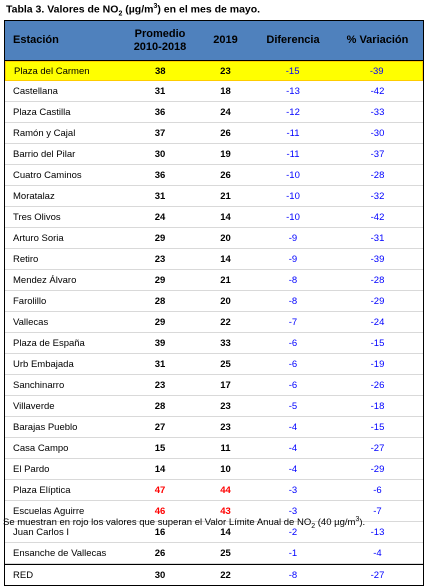 The height and width of the screenshot is (586, 427). Describe the element at coordinates (377, 238) in the screenshot. I see `cell-variation: -31` at that location.